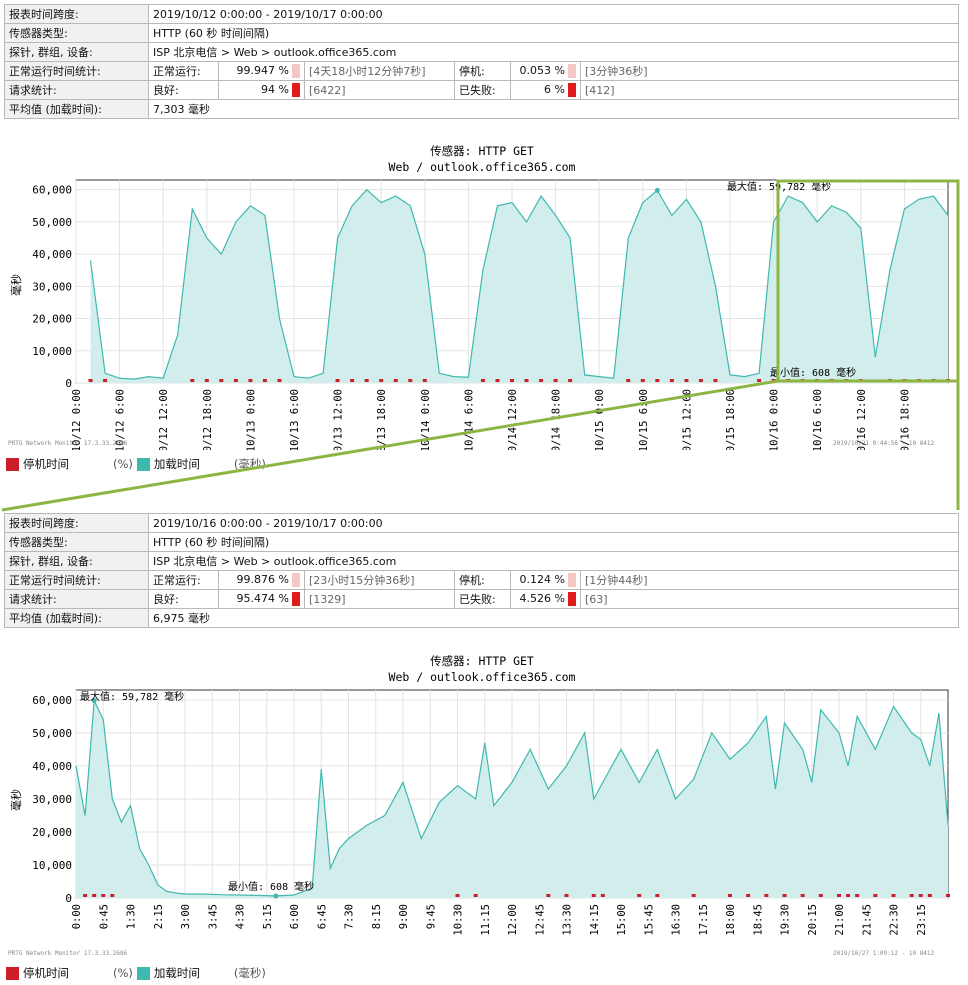  What do you see at coordinates (553, 109) in the screenshot?
I see `average-value: 7,303 毫秒` at bounding box center [553, 109].